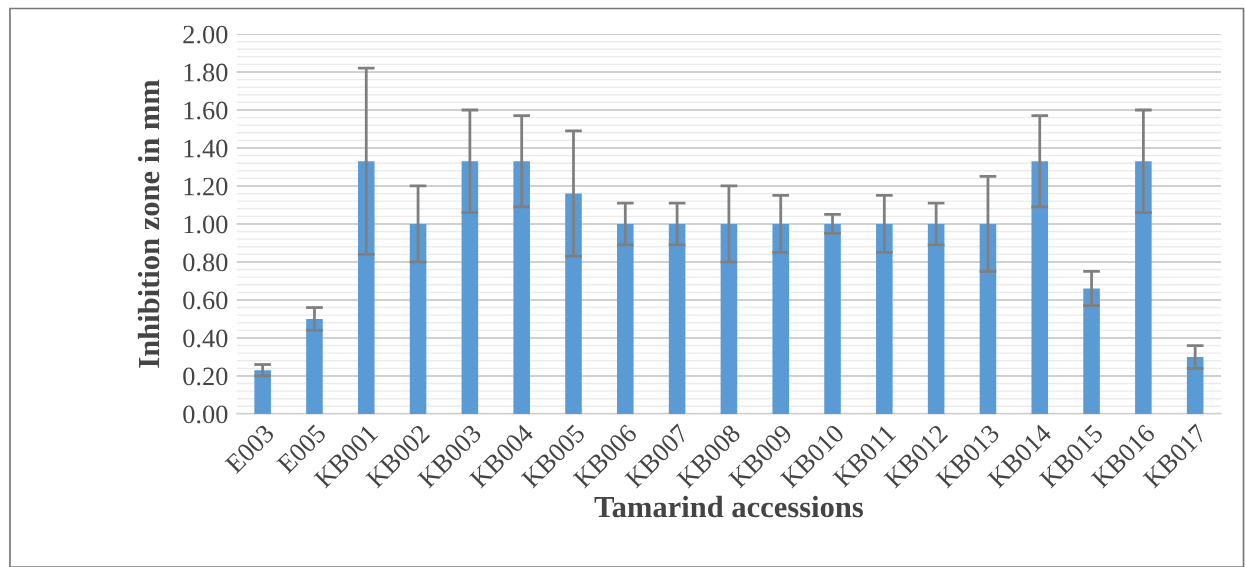  Describe the element at coordinates (206, 148) in the screenshot. I see `y-tick-label: 1.40` at that location.